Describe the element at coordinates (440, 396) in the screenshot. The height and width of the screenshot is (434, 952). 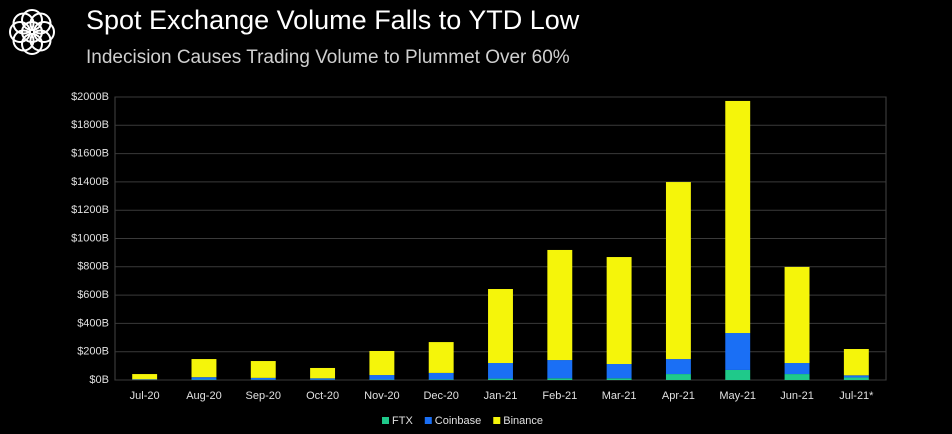
I see `x-tick-label: Dec-20` at that location.